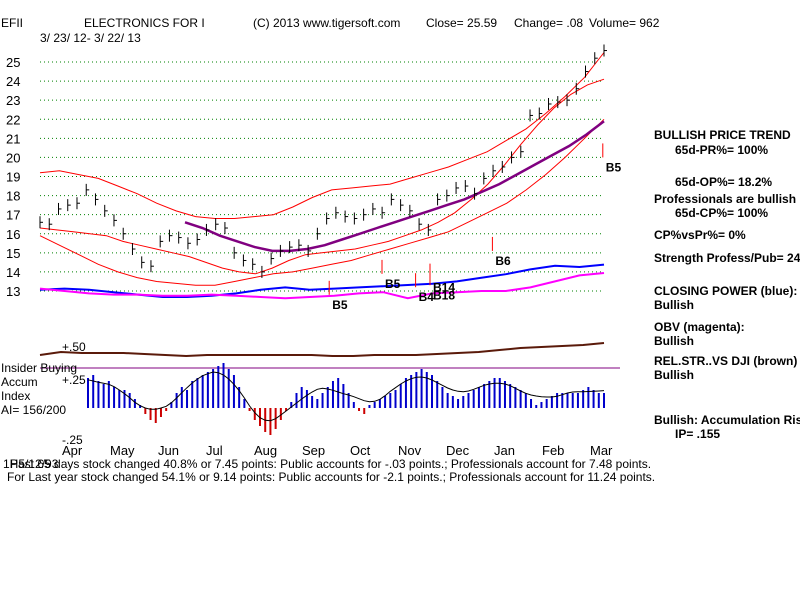 The width and height of the screenshot is (800, 600). Describe the element at coordinates (727, 420) in the screenshot. I see `accumulation-title: Bullish: Accumulation Risi` at that location.